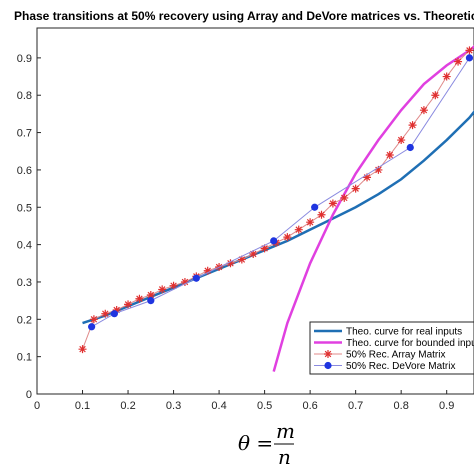 This screenshot has width=474, height=474. What do you see at coordinates (29, 395) in the screenshot?
I see `y-tick-label: 0` at bounding box center [29, 395].